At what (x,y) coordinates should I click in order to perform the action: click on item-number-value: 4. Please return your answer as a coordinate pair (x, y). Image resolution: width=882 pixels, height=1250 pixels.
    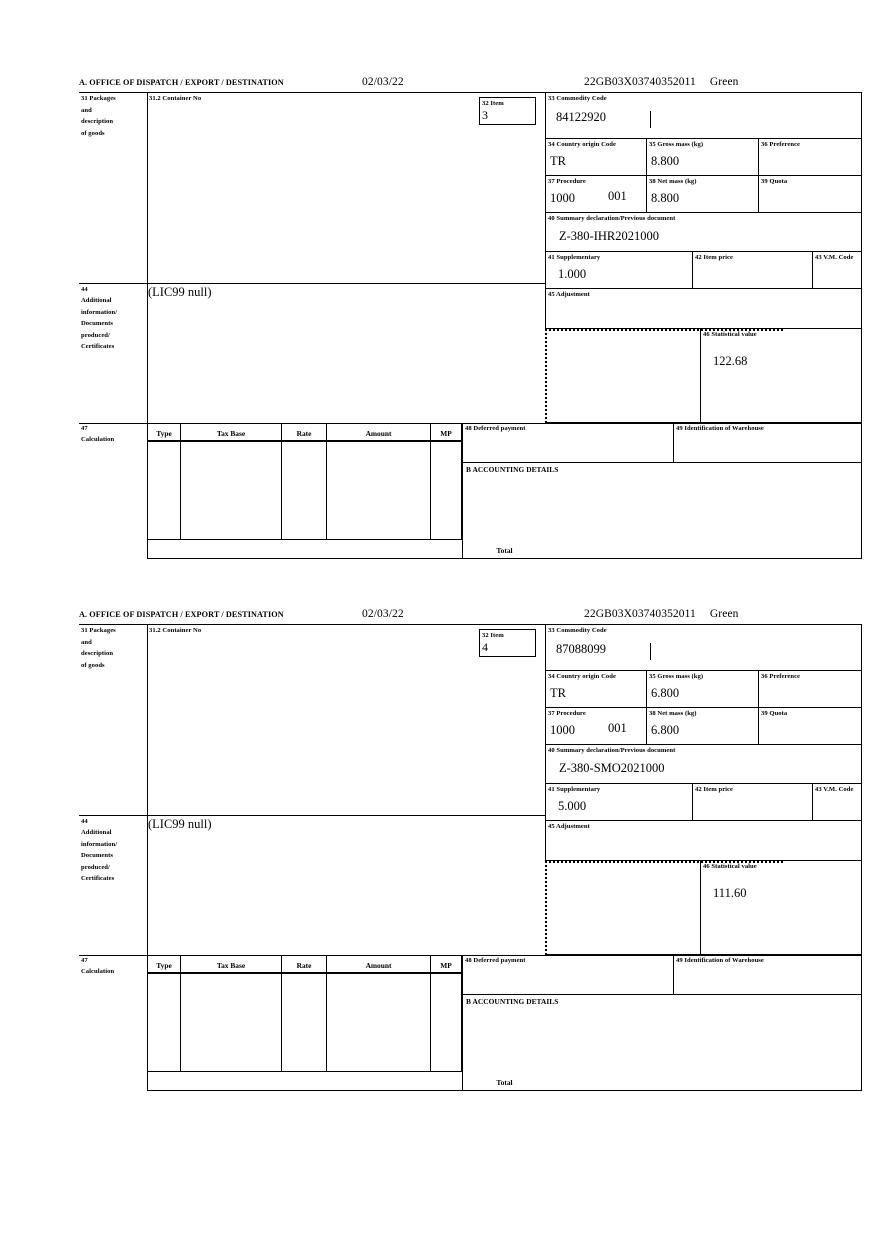
    Looking at the image, I should click on (485, 646).